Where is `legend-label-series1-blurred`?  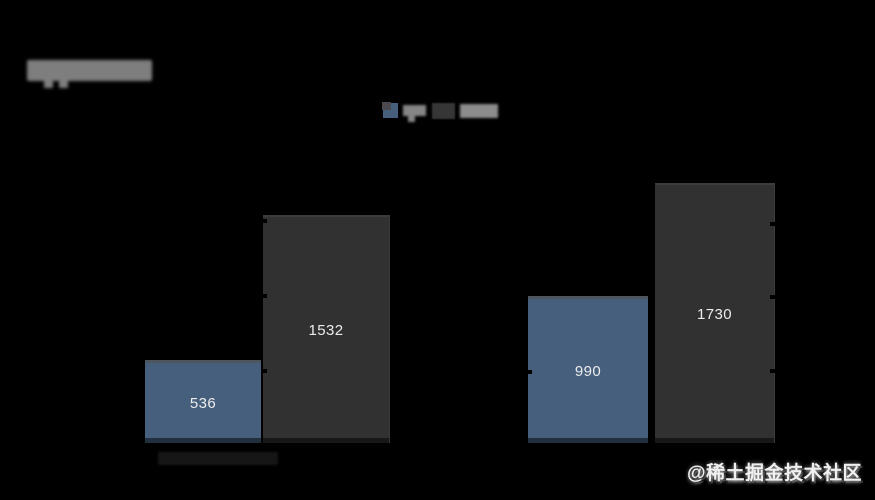
legend-label-series1-blurred is located at coordinates (414, 113).